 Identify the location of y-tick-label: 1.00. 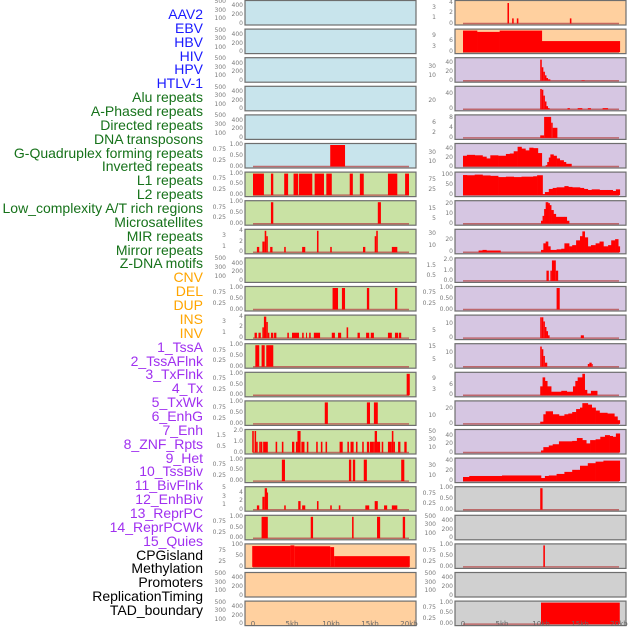
(236, 144).